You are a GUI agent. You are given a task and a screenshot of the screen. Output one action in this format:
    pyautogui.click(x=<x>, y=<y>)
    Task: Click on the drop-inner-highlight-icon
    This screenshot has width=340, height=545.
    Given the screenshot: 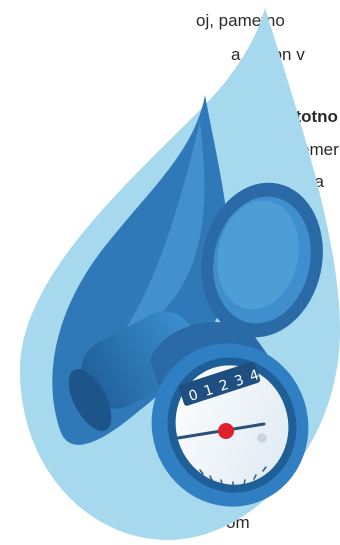 What is the action you would take?
    pyautogui.click(x=165, y=225)
    